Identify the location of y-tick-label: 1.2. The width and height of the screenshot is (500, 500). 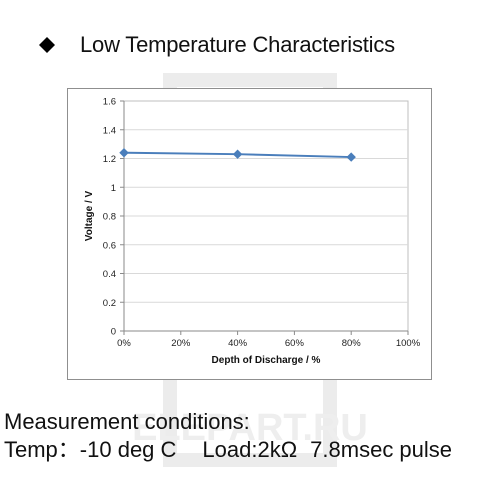
(109, 159).